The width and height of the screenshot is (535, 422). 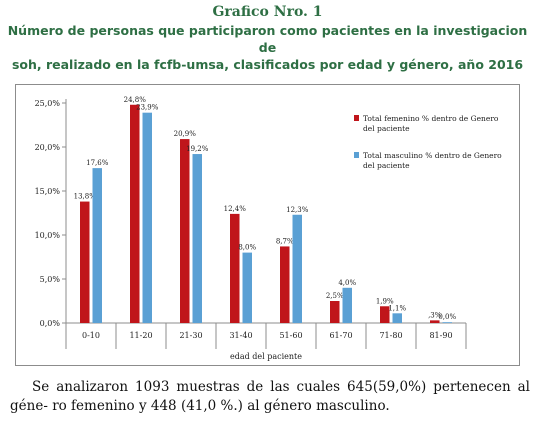 I want to click on x-axis-title: edad del paciente, so click(x=266, y=356).